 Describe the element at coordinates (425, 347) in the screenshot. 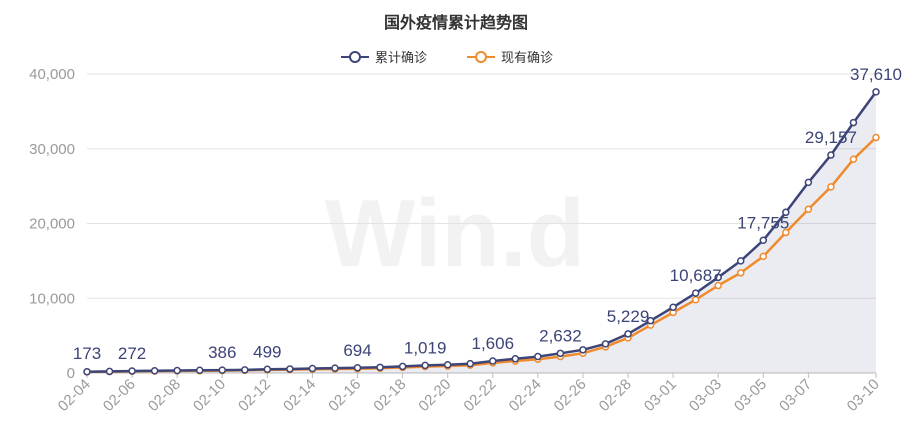

I see `data-label: 1,019` at that location.